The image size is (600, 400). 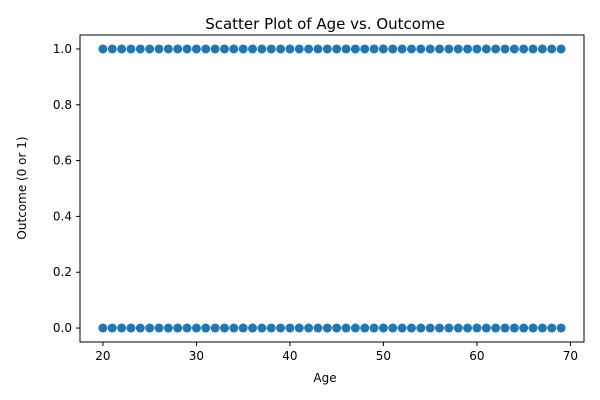 What do you see at coordinates (62, 272) in the screenshot?
I see `y-tick-label: 0.2` at bounding box center [62, 272].